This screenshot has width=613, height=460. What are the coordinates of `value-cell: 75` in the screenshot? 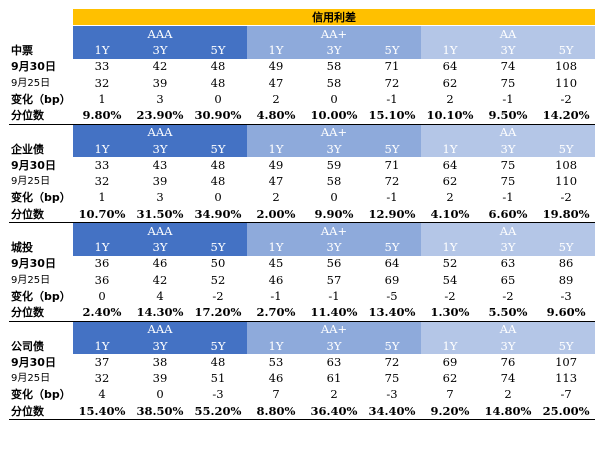 It's located at (508, 164).